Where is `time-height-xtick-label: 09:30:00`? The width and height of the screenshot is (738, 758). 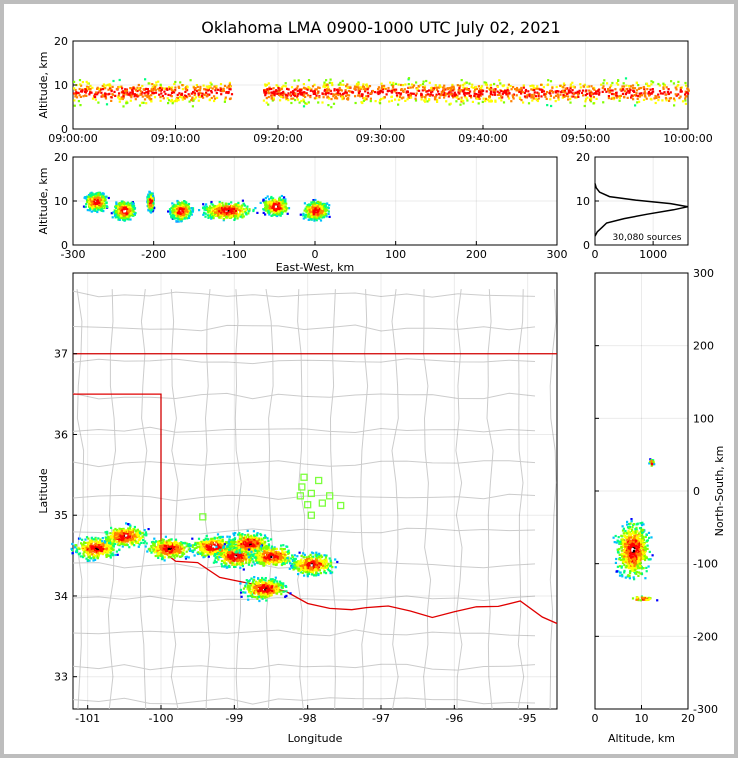
time-height-xtick-label: 09:30:00 is located at coordinates (380, 138).